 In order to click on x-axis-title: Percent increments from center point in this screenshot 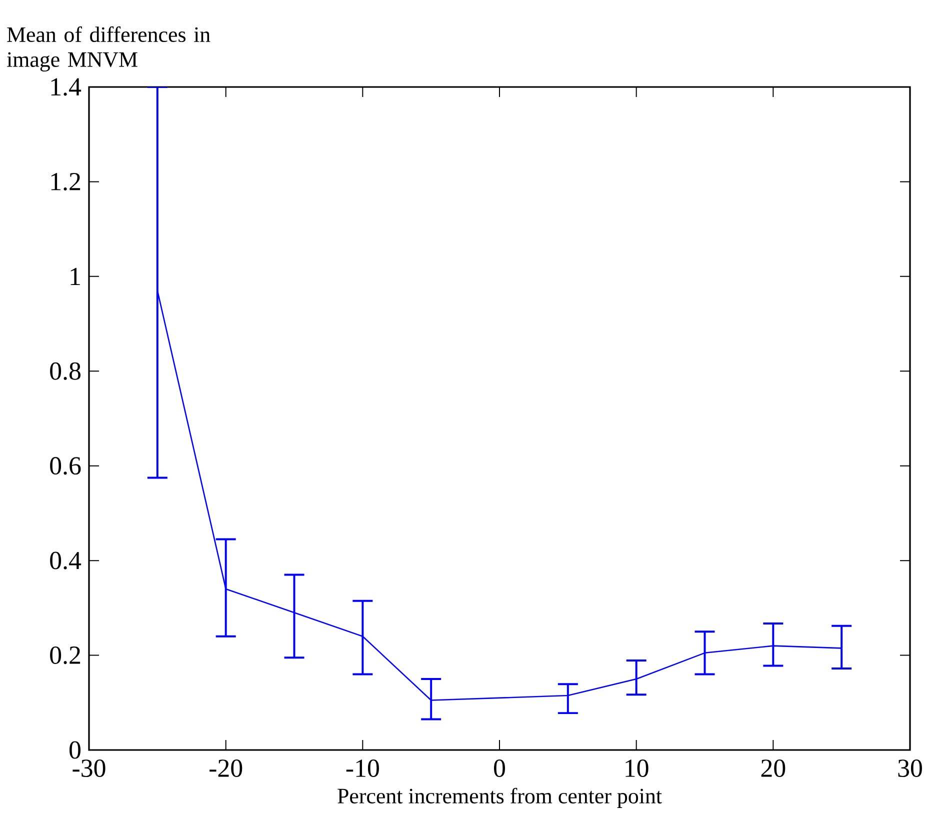, I will do `click(500, 798)`.